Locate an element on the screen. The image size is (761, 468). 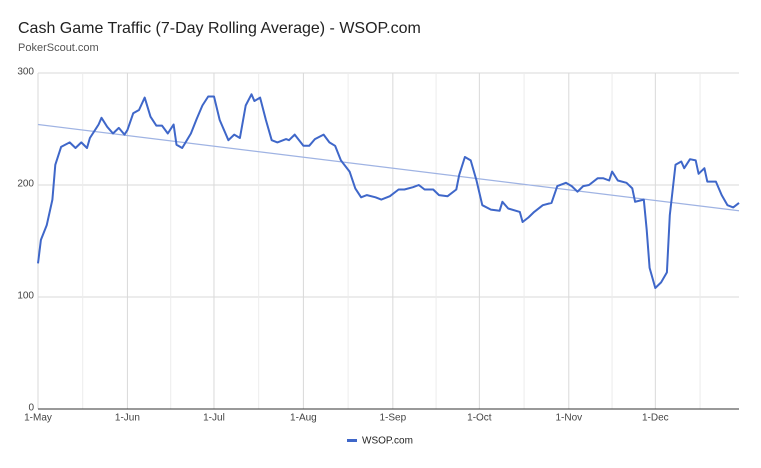
y-tick-label: 200 is located at coordinates (25, 184).